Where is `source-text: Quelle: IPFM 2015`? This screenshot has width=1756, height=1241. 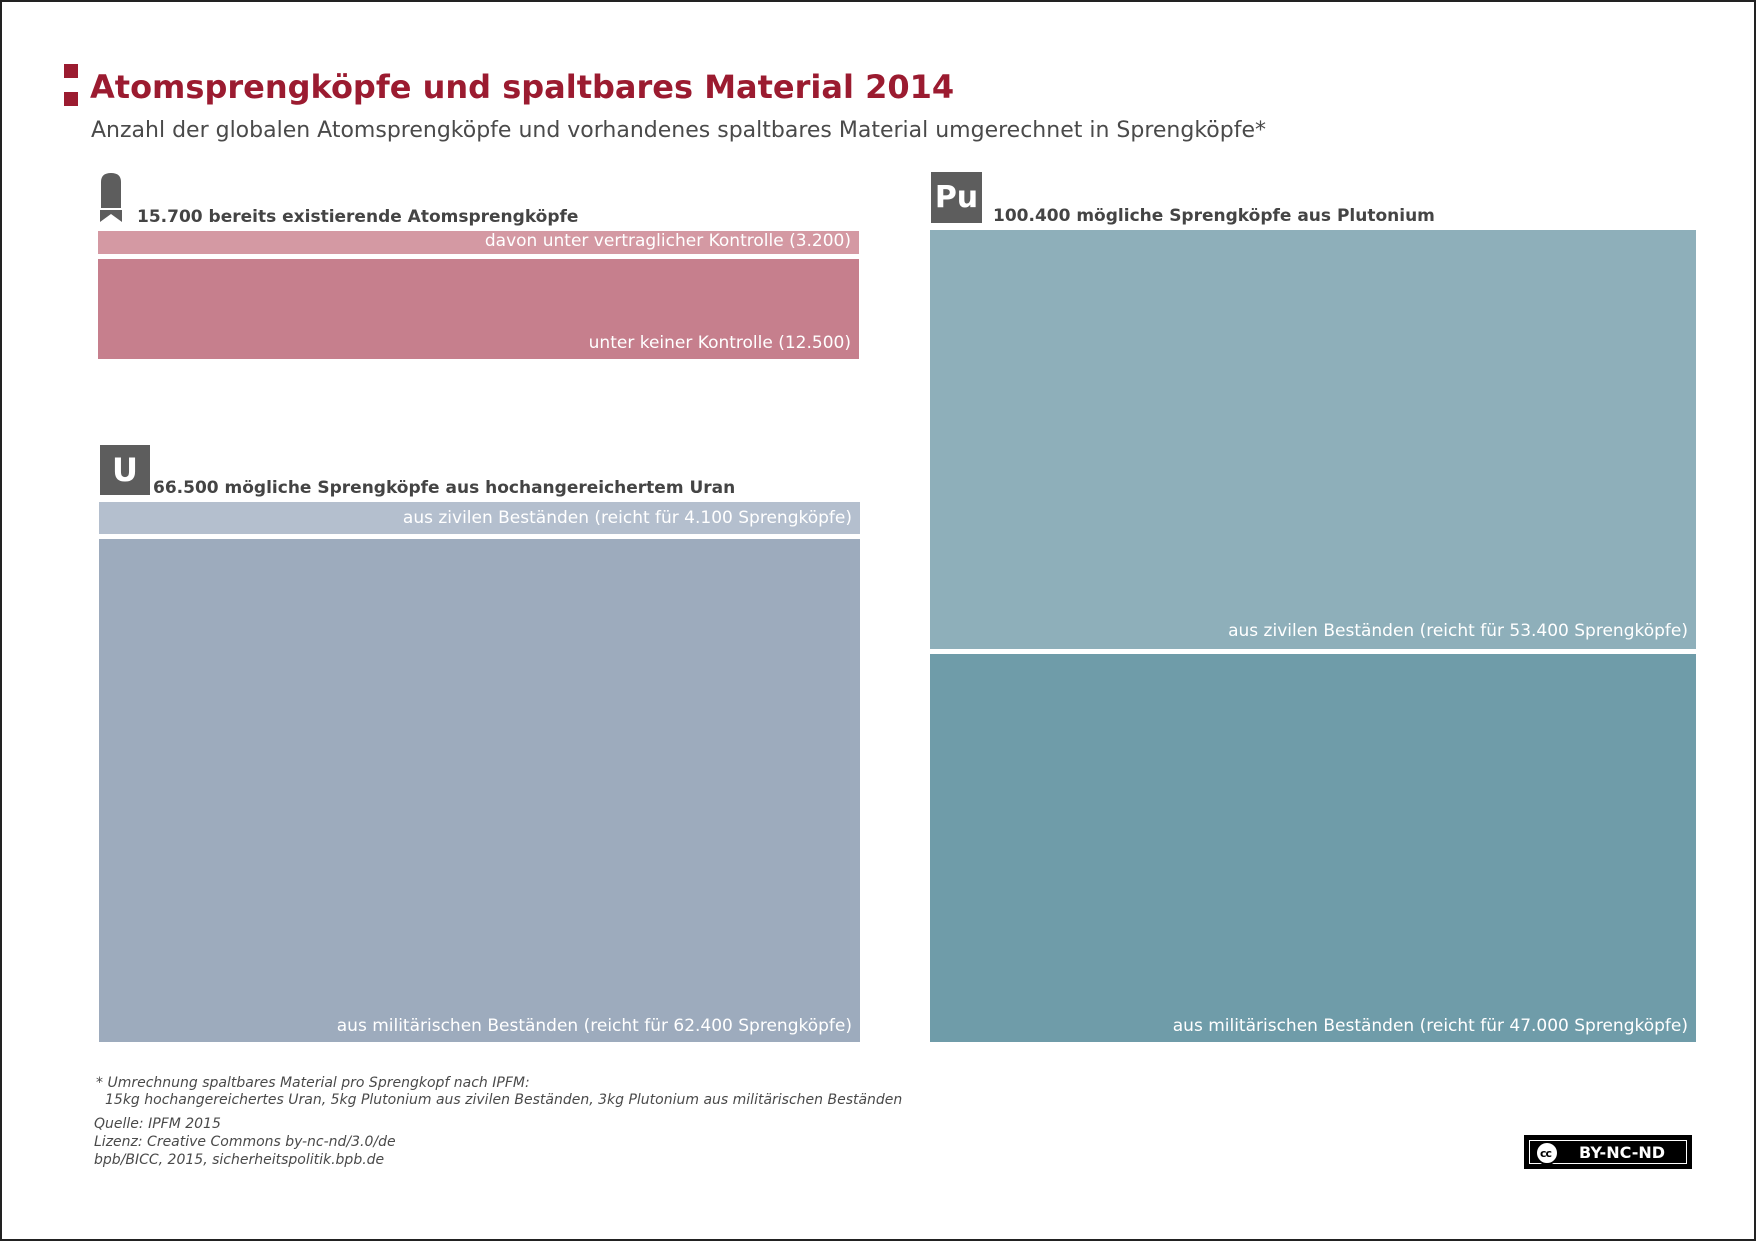 source-text: Quelle: IPFM 2015 is located at coordinates (157, 1124).